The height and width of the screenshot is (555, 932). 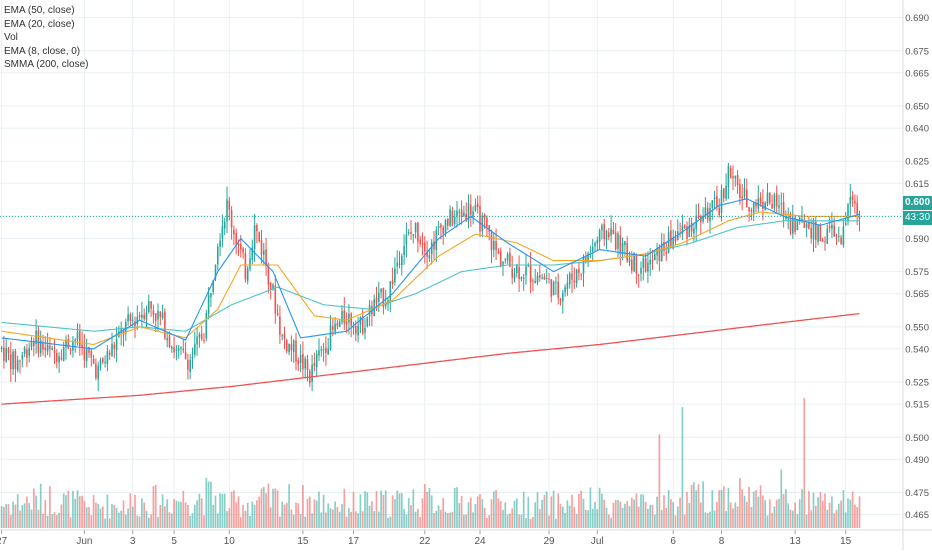 I want to click on time-axis: 27 Jun 3 5 10 15 17 22 24 29 Jul 6 8 13 15, so click(x=466, y=538).